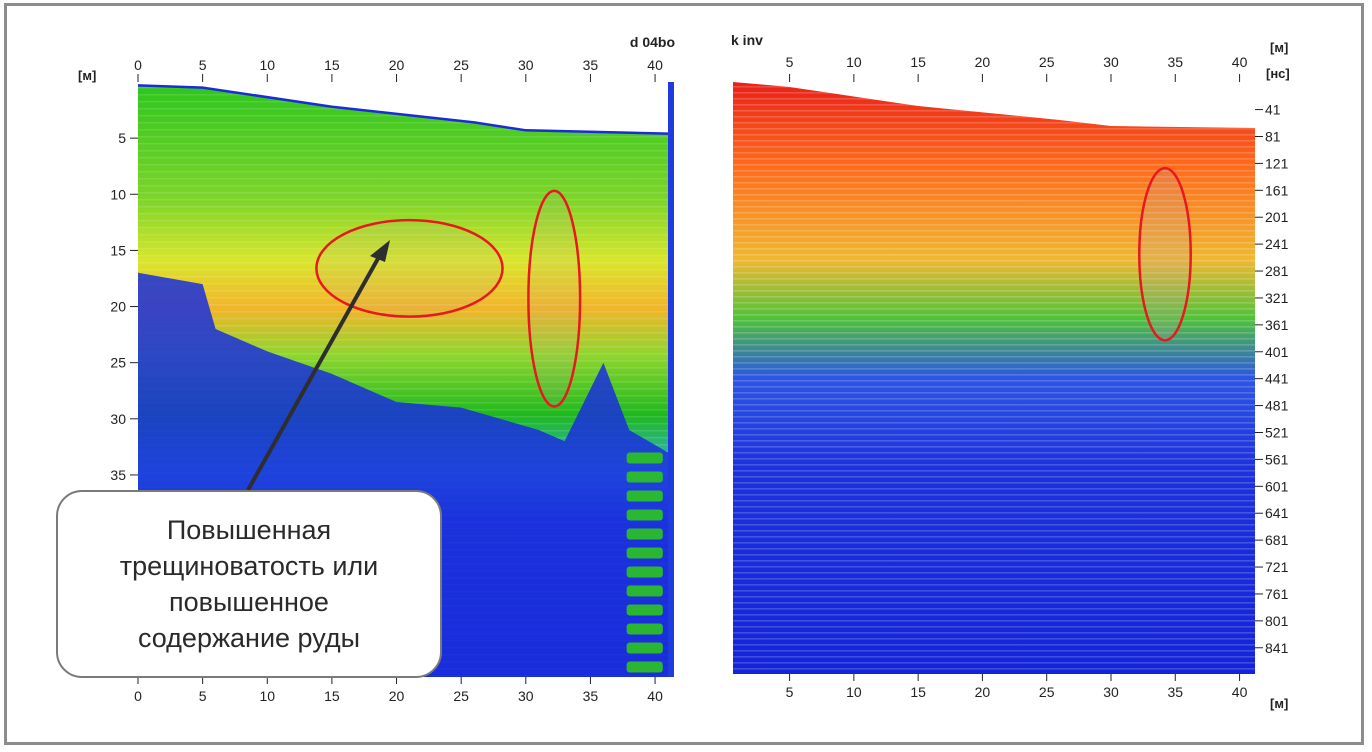 This screenshot has width=1372, height=752. I want to click on left-bottom-tick-label: 5, so click(203, 696).